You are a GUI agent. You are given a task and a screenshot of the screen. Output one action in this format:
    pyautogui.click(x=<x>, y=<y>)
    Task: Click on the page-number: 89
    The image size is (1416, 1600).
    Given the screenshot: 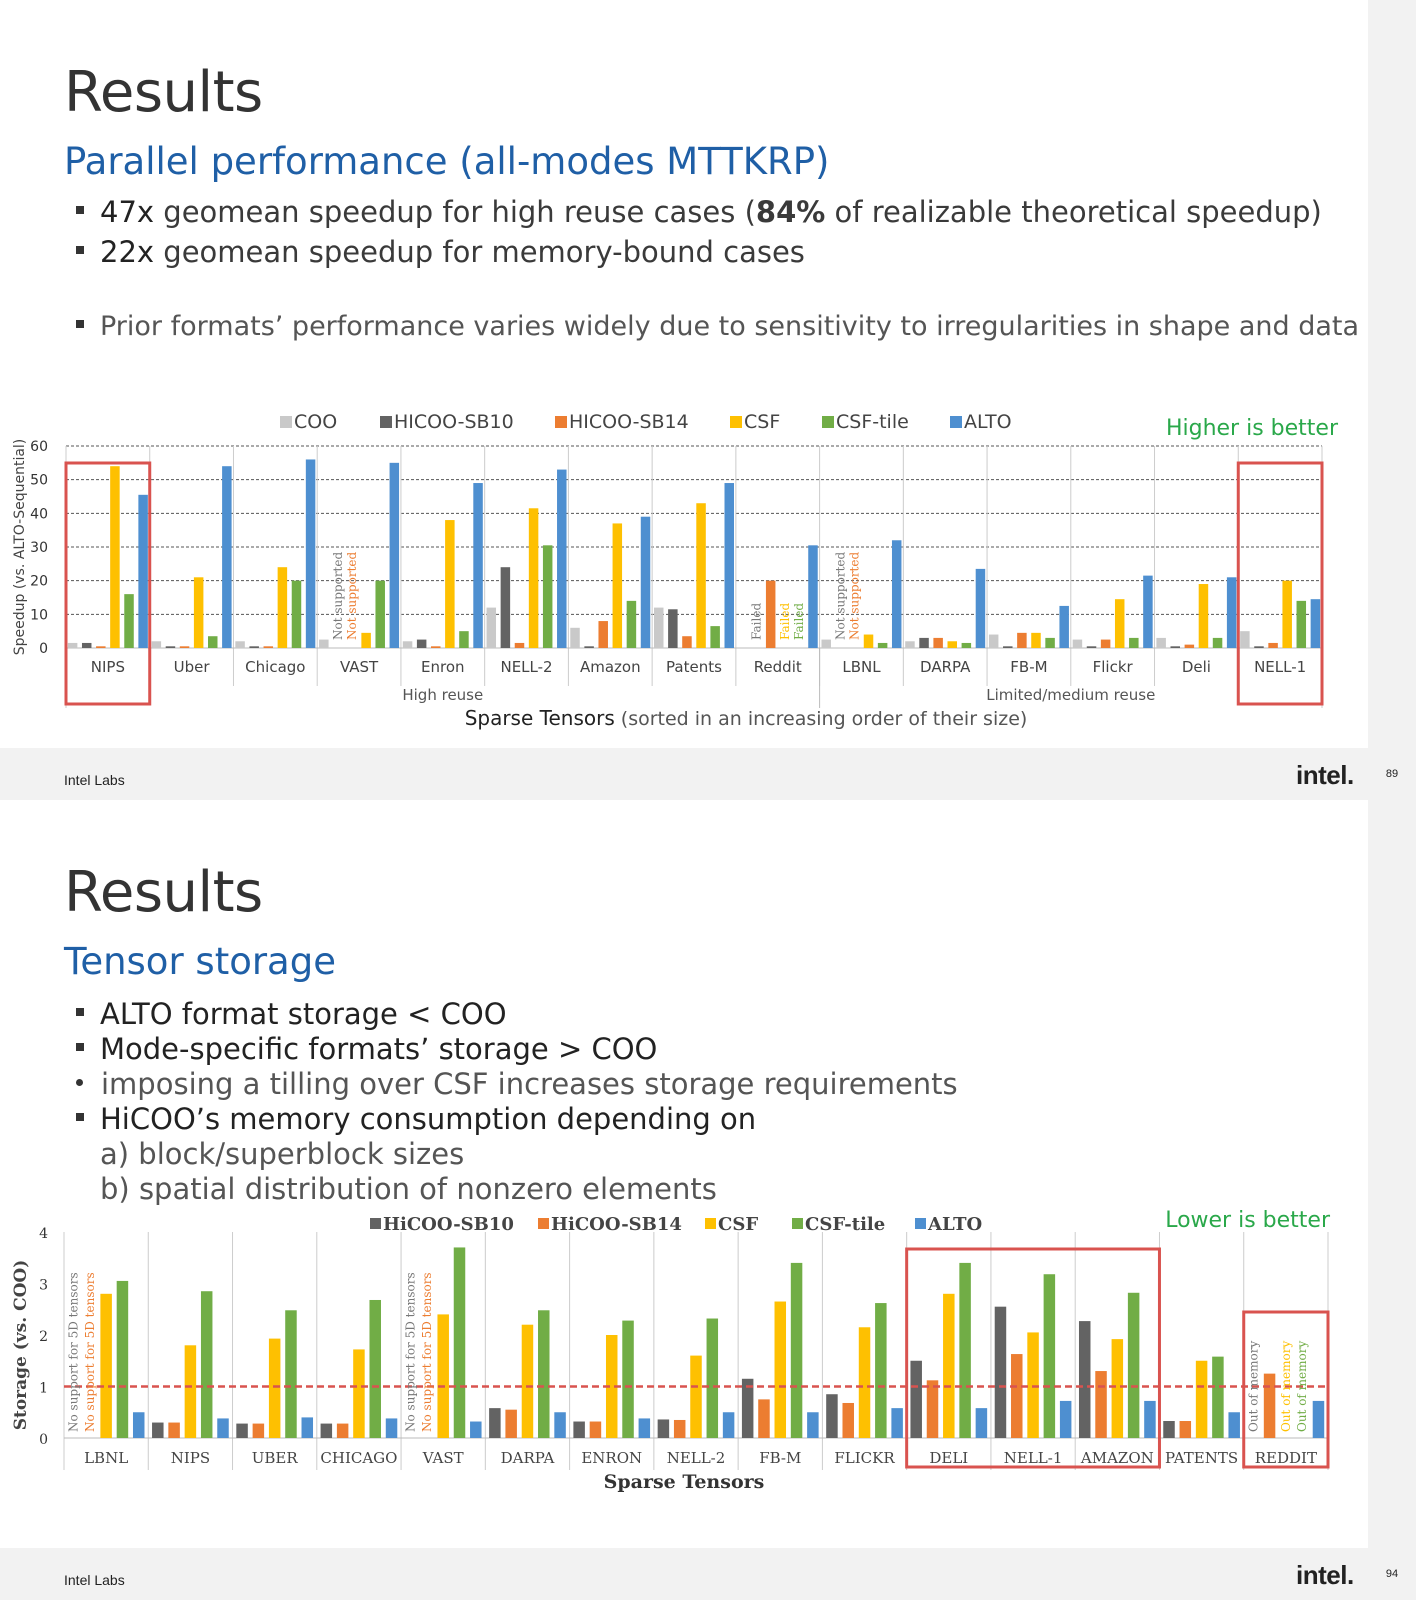 What is the action you would take?
    pyautogui.click(x=1392, y=774)
    